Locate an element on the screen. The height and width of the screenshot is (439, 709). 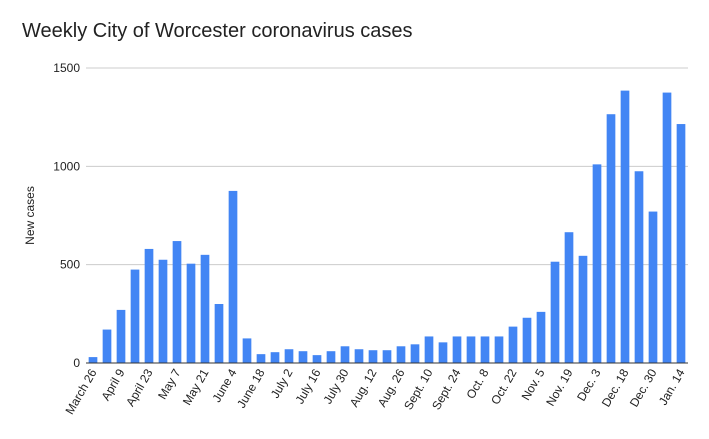
x-tick-label: June 4 is located at coordinates (224, 385).